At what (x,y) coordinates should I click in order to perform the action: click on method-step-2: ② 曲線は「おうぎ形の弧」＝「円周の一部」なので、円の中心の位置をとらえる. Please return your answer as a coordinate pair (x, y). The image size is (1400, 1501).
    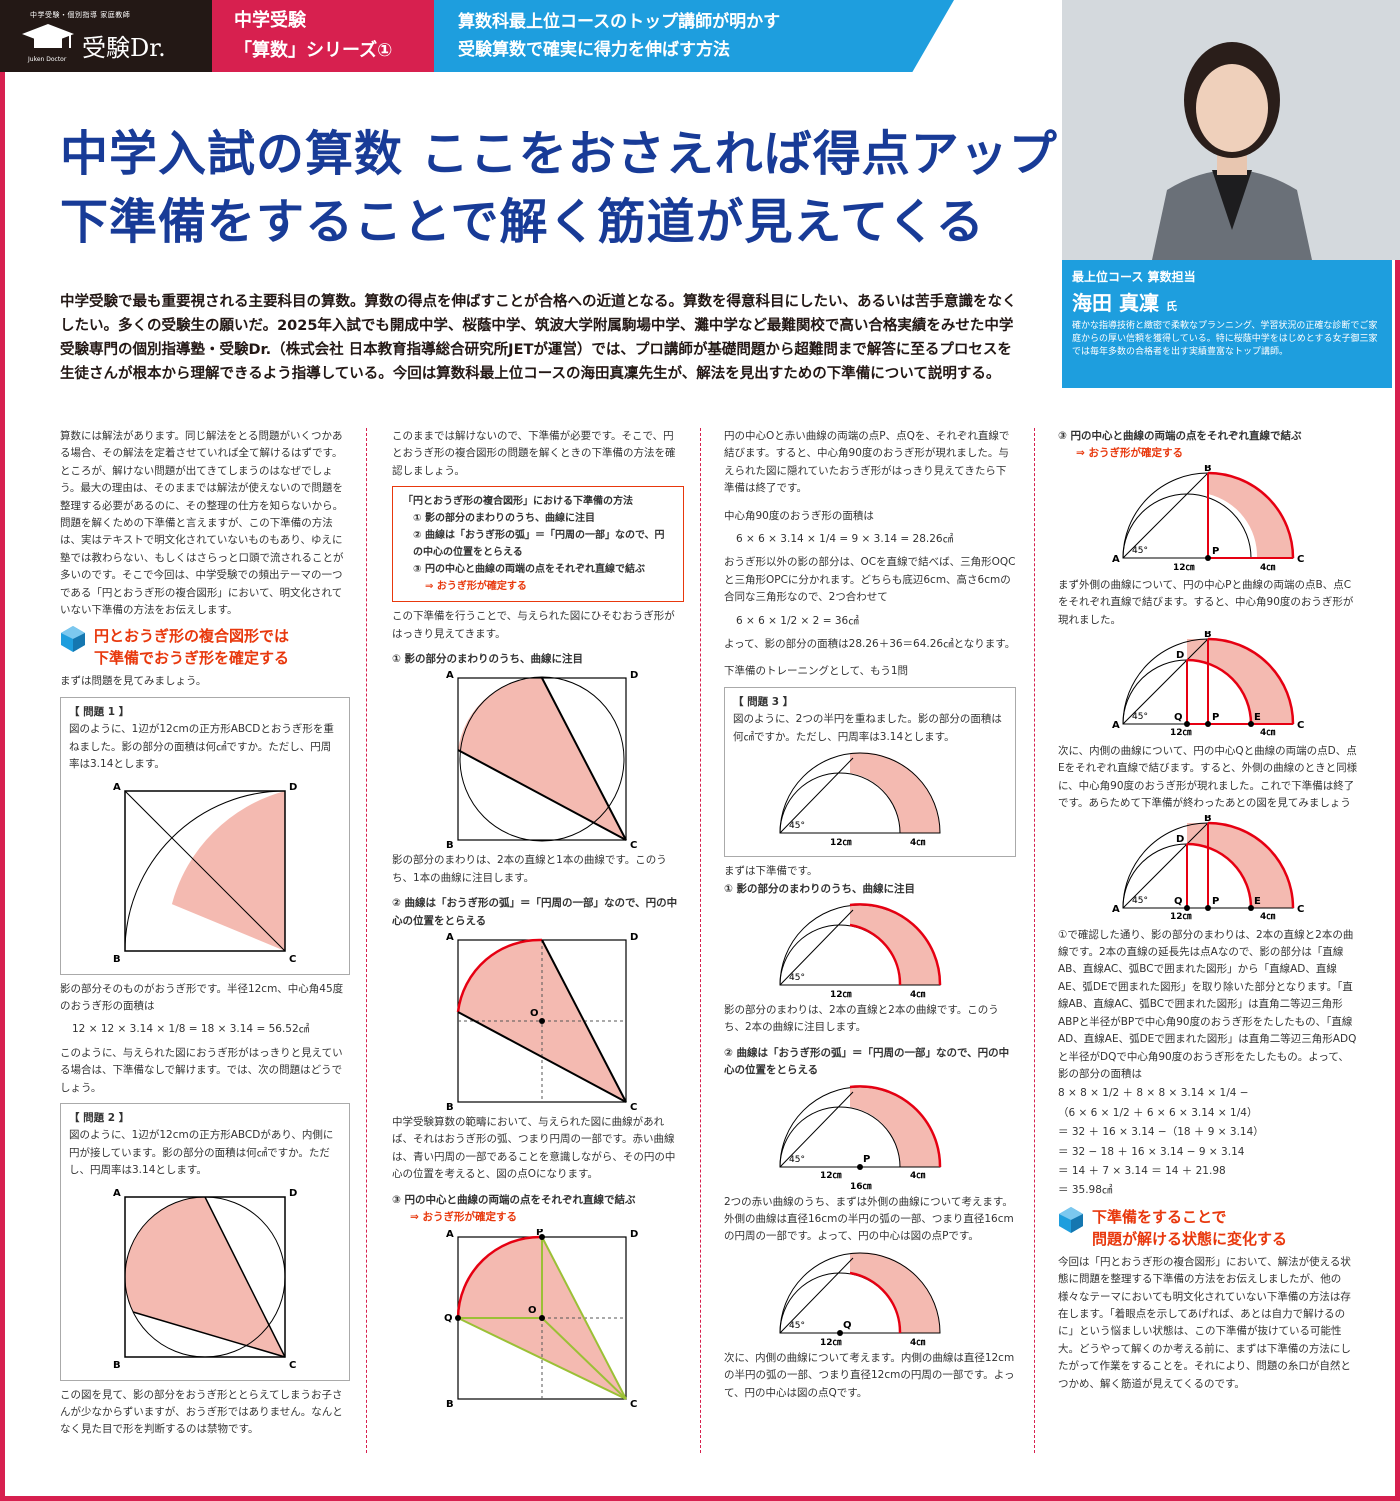
    Looking at the image, I should click on (539, 544).